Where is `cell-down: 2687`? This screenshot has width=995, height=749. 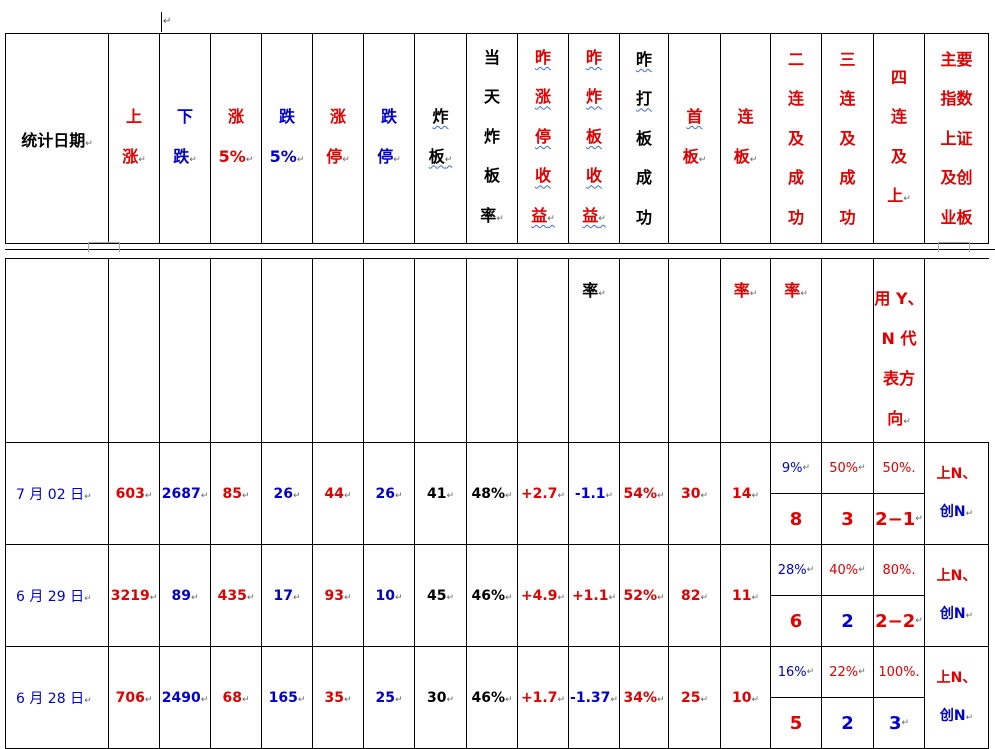 cell-down: 2687 is located at coordinates (185, 493).